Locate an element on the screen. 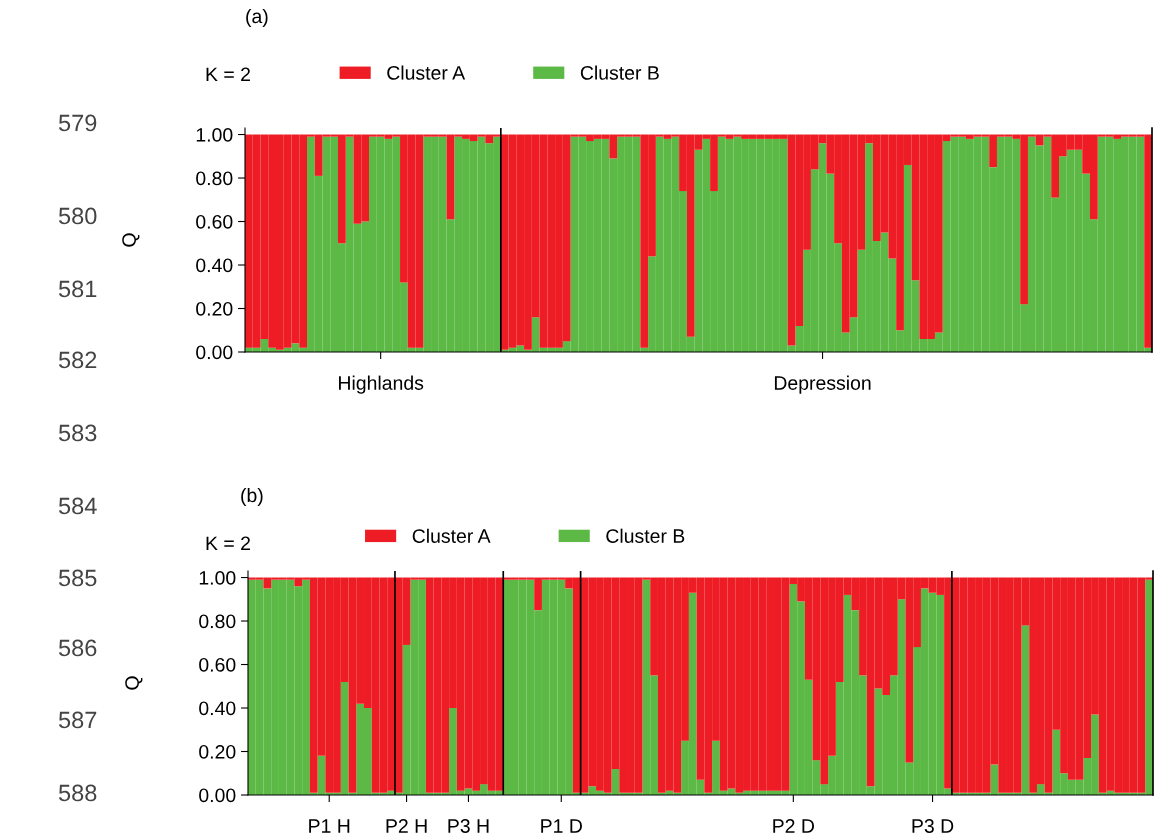  text: P2 D is located at coordinates (794, 826).